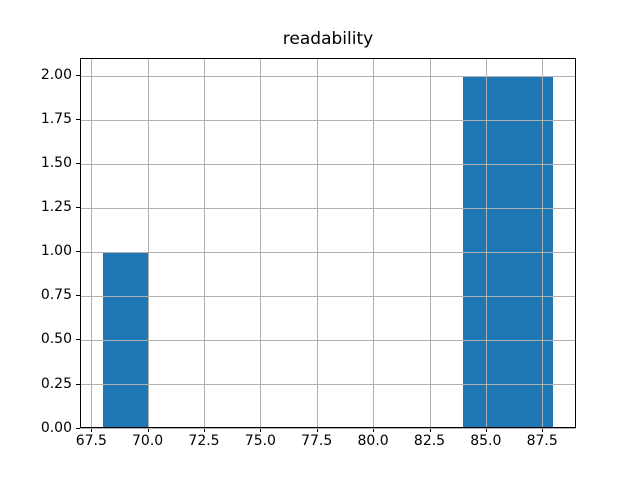 This screenshot has width=640, height=480. Describe the element at coordinates (56, 295) in the screenshot. I see `y-tick-label: 0.75` at that location.